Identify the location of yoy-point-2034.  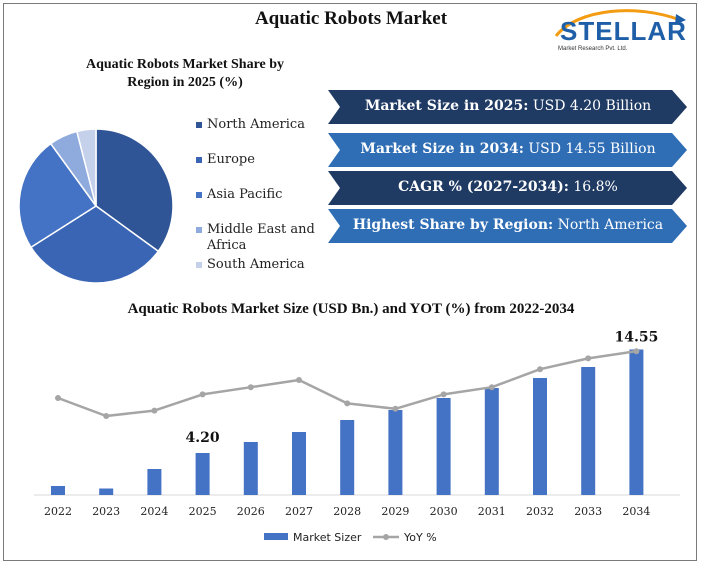
(636, 351).